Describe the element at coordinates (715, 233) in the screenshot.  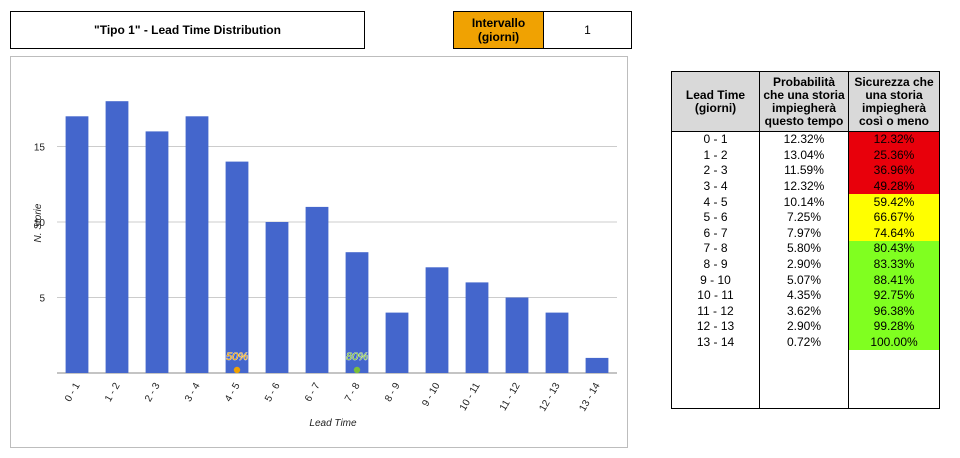
I see `lead-time-cell: 6 - 7` at that location.